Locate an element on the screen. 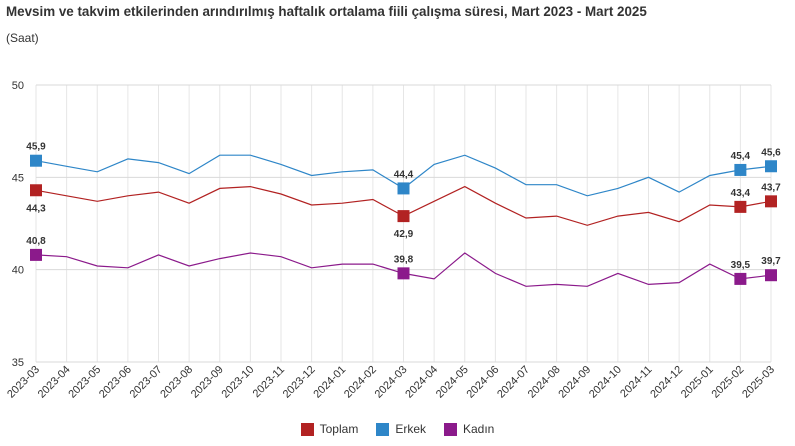 This screenshot has width=795, height=446. x-tick-label: 2025-03 is located at coordinates (758, 382).